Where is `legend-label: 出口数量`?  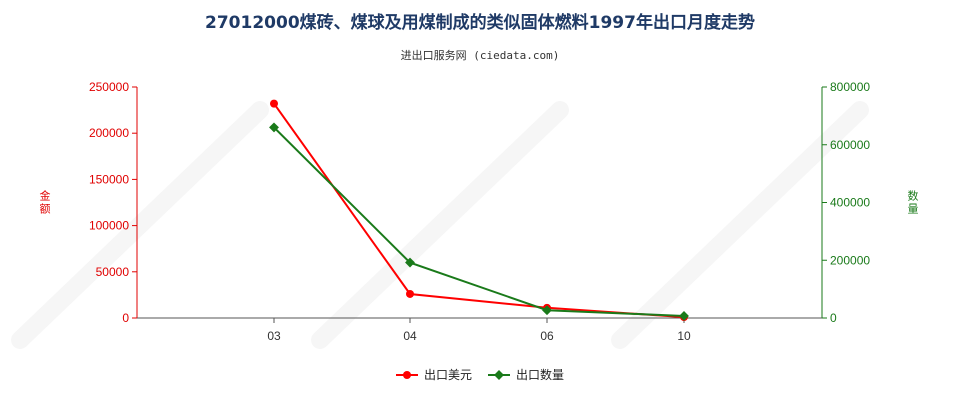
legend-label: 出口数量 is located at coordinates (540, 374).